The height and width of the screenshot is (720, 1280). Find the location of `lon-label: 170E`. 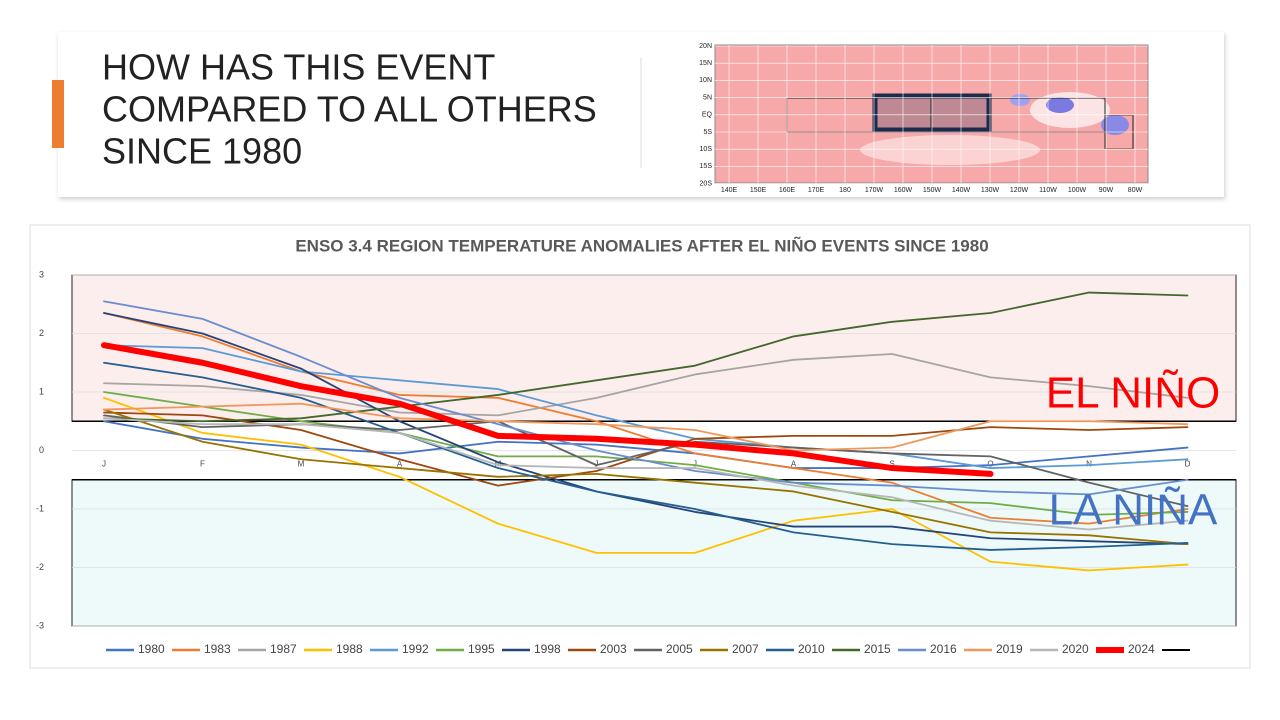

lon-label: 170E is located at coordinates (816, 190).